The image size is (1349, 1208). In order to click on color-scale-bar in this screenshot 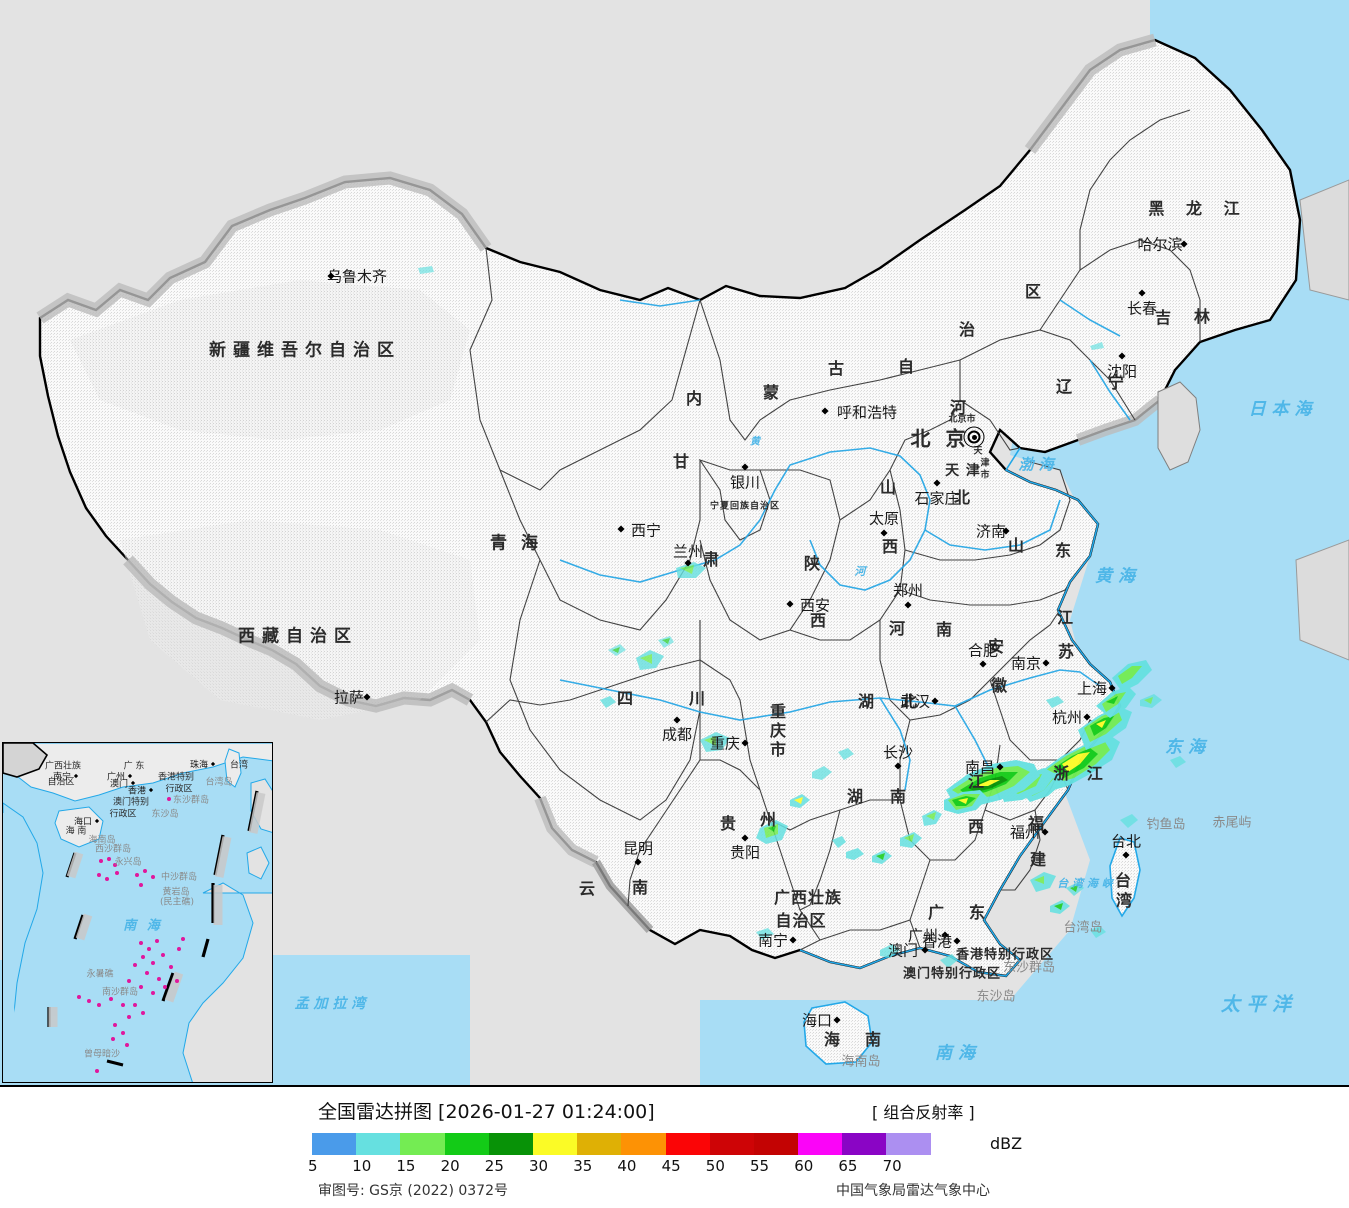, I will do `click(621, 1144)`.